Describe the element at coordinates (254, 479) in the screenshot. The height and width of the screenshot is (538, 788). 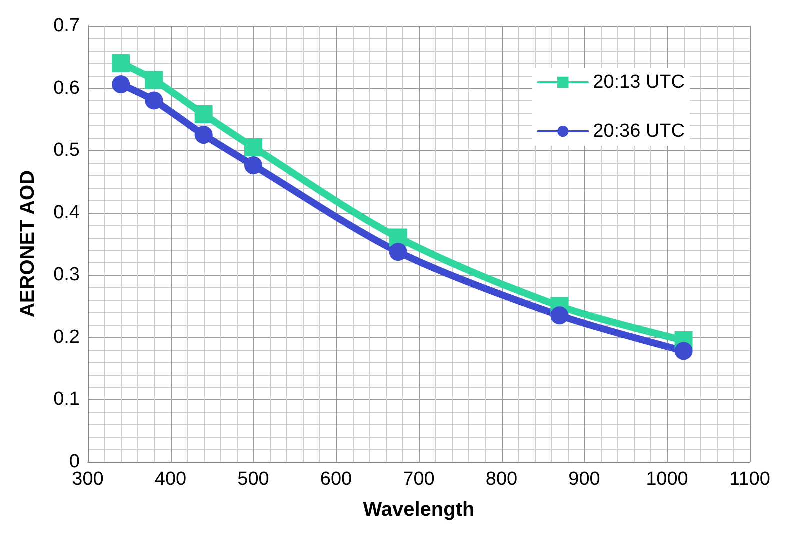
I see `x-tick-label: 500` at that location.